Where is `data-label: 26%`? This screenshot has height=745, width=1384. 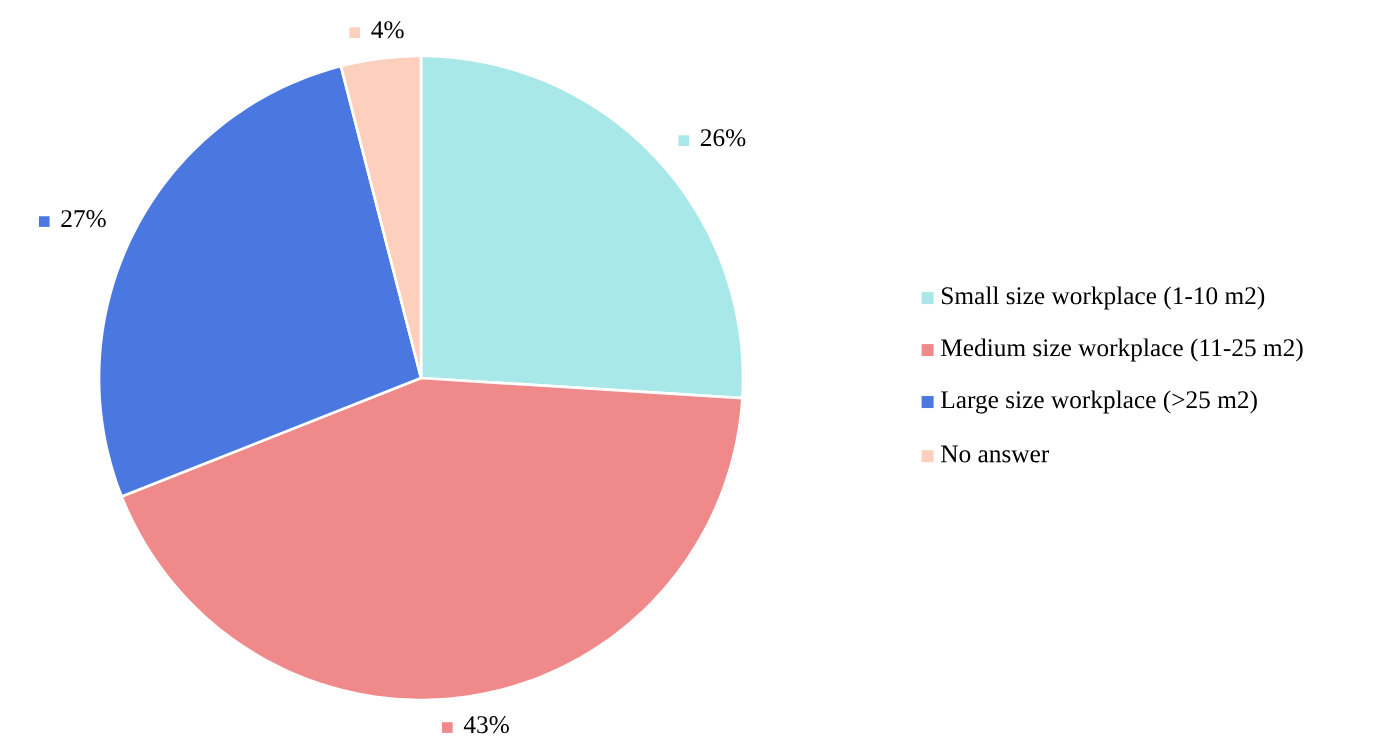 data-label: 26% is located at coordinates (723, 138).